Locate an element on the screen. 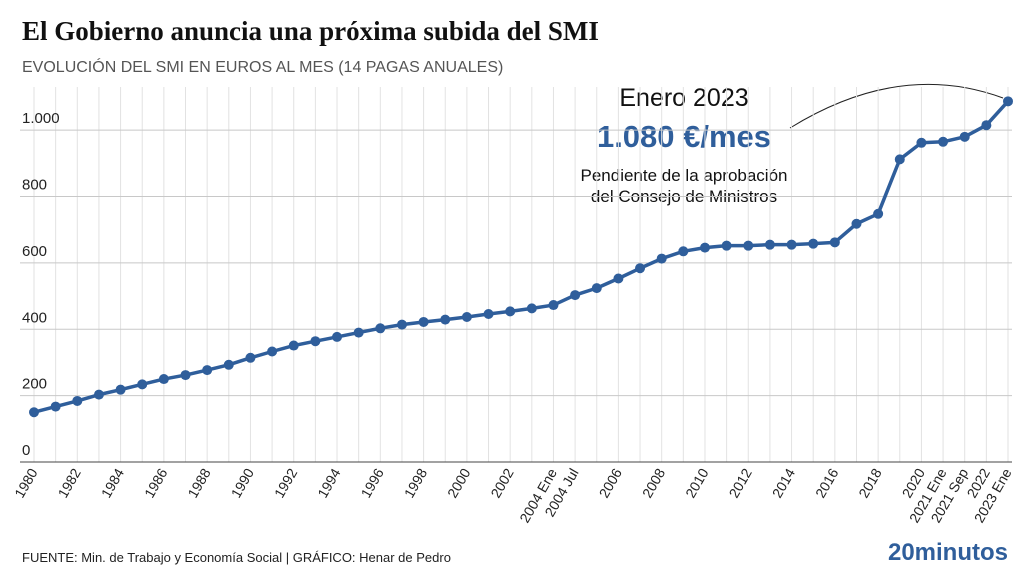  brand-logo: 20minutos is located at coordinates (948, 552).